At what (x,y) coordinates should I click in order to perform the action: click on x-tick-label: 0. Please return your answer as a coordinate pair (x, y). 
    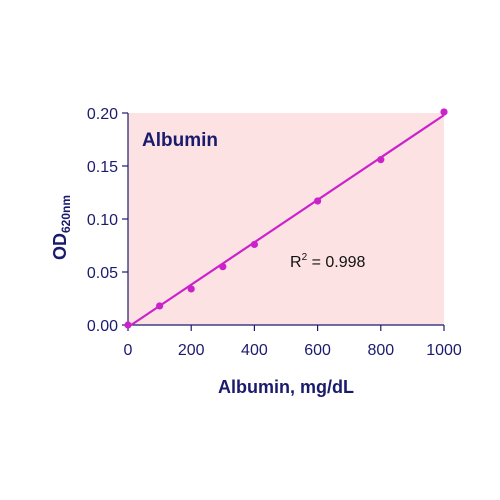
    Looking at the image, I should click on (128, 350).